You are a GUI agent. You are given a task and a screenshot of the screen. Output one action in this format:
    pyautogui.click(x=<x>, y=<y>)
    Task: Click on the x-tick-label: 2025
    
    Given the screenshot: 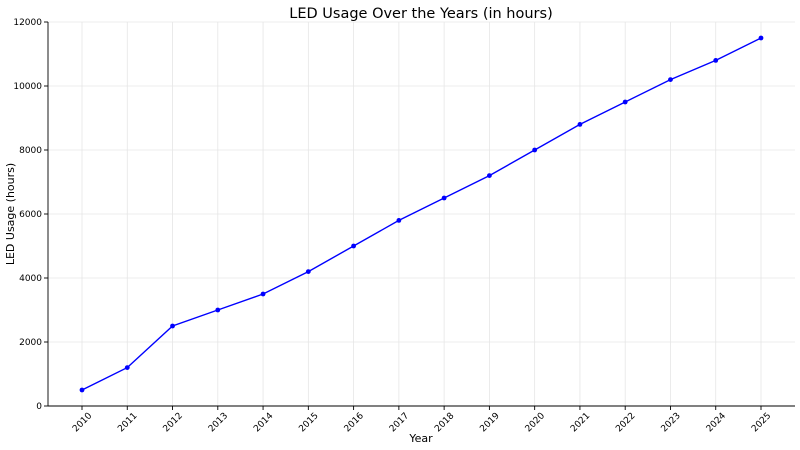 What is the action you would take?
    pyautogui.click(x=761, y=422)
    